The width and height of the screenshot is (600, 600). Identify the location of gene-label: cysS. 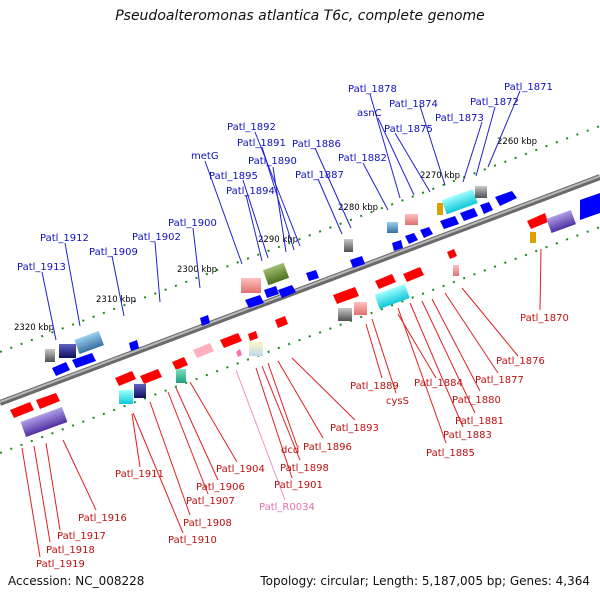
(397, 401).